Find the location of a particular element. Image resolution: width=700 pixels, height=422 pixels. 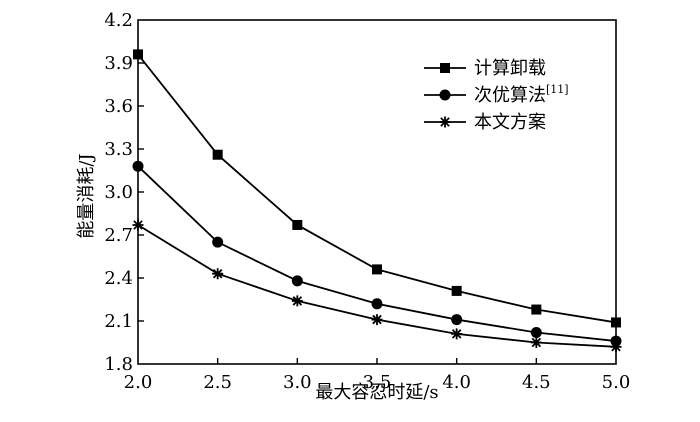

y-tick-label: 3.6 is located at coordinates (118, 106).